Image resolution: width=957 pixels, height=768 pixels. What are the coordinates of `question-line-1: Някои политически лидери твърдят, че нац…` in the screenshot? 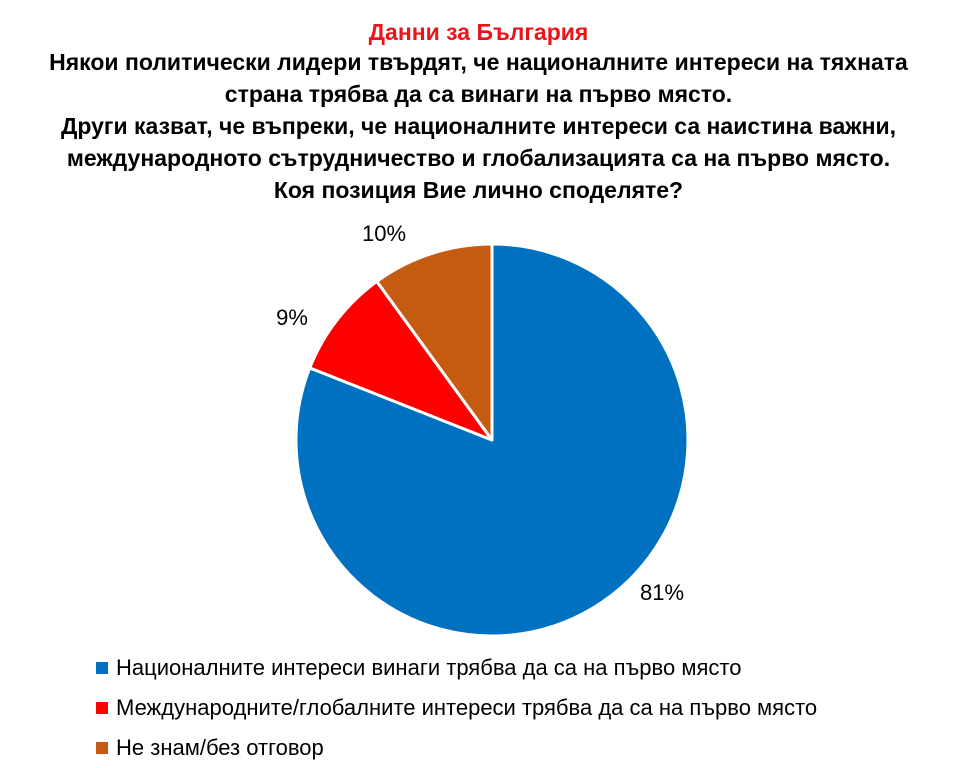 It's located at (478, 62).